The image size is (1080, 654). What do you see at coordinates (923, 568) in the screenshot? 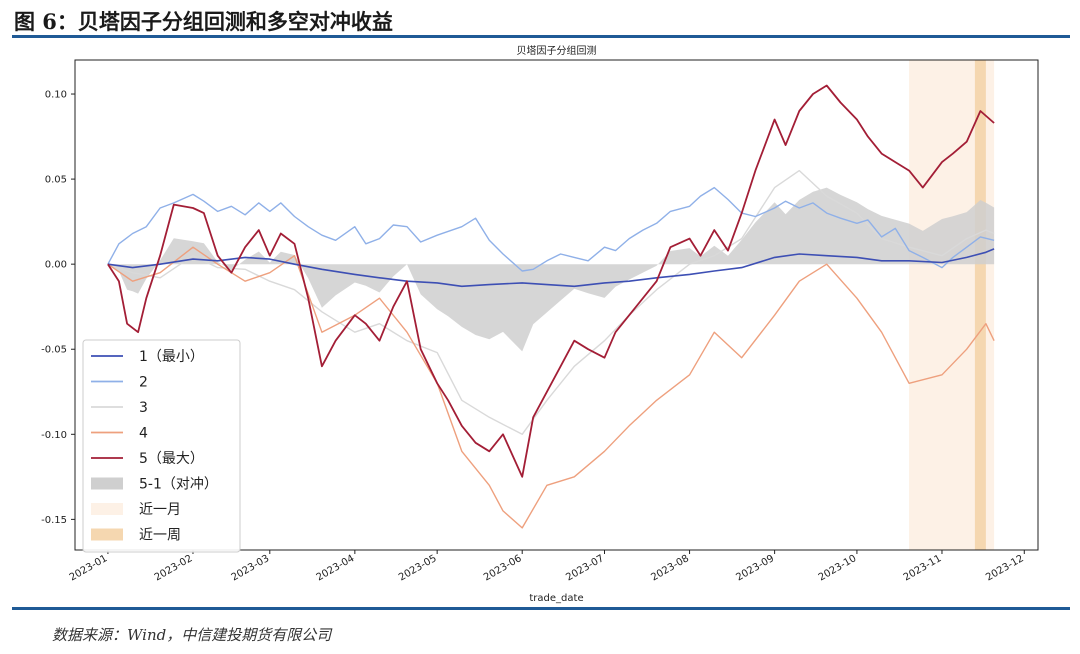
I see `x-tick-label-10: 2023-11` at bounding box center [923, 568].